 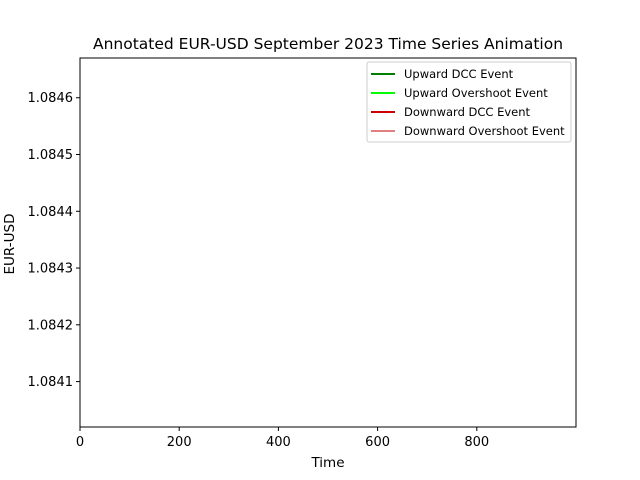 What do you see at coordinates (51, 98) in the screenshot?
I see `y-tick-label: 1.0846` at bounding box center [51, 98].